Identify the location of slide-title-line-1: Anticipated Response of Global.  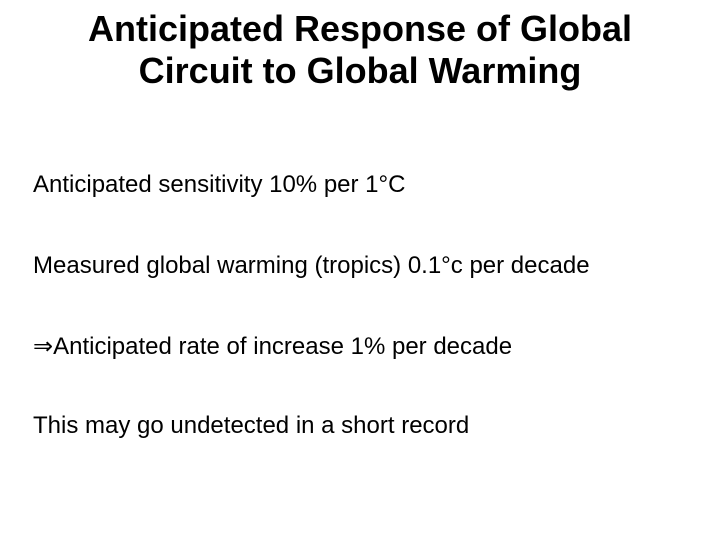
(360, 28).